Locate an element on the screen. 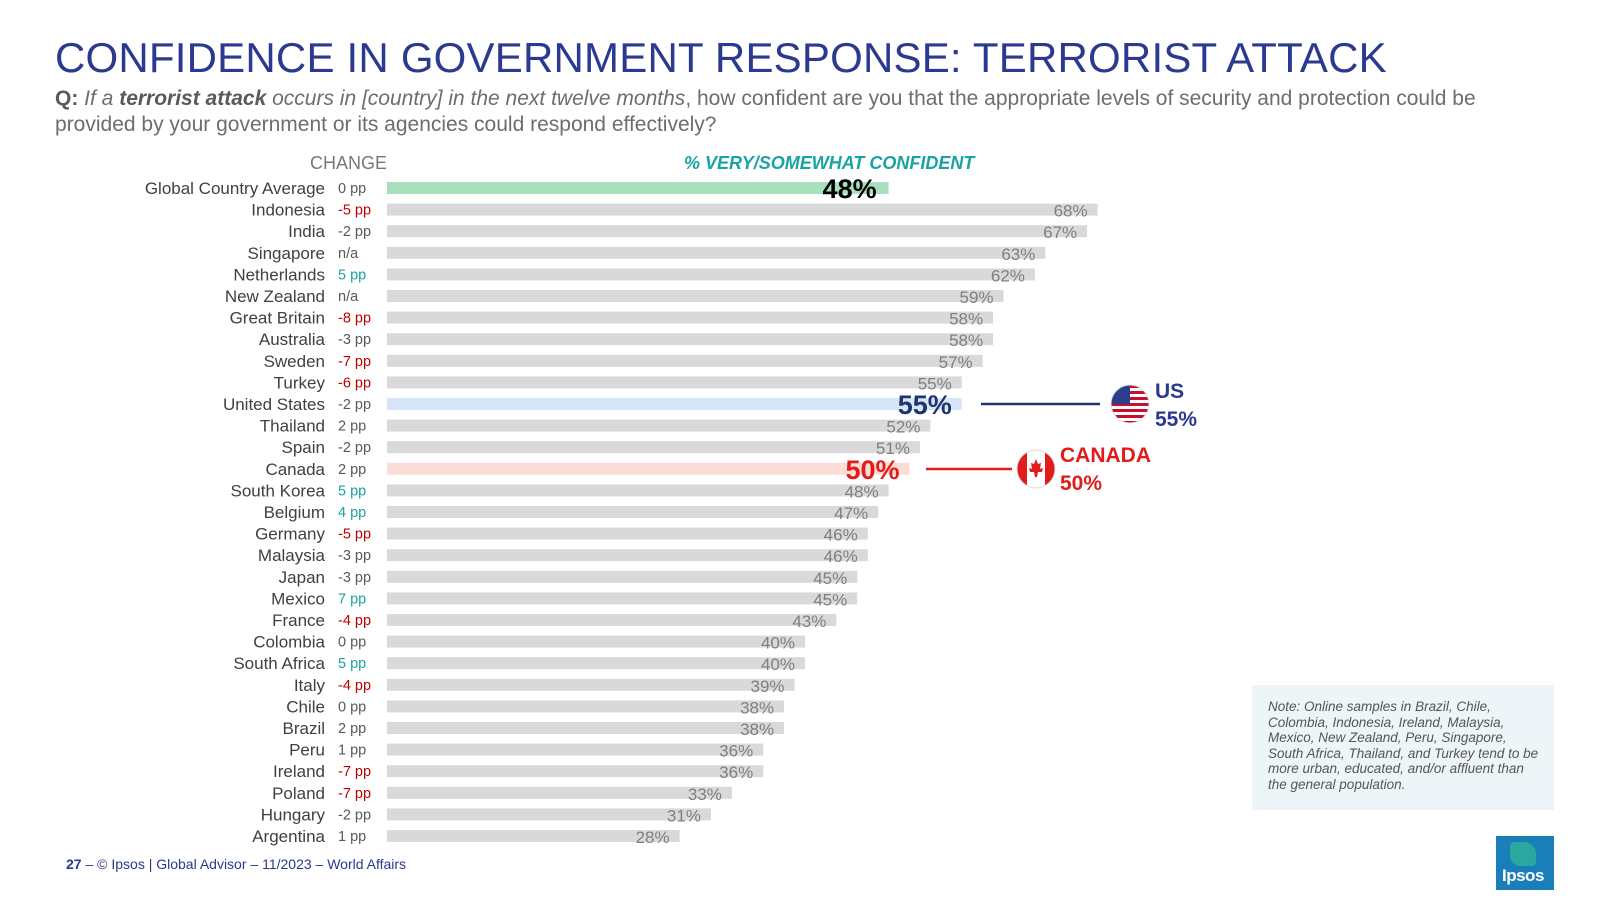 The height and width of the screenshot is (900, 1600). bar-great-britain is located at coordinates (690, 317).